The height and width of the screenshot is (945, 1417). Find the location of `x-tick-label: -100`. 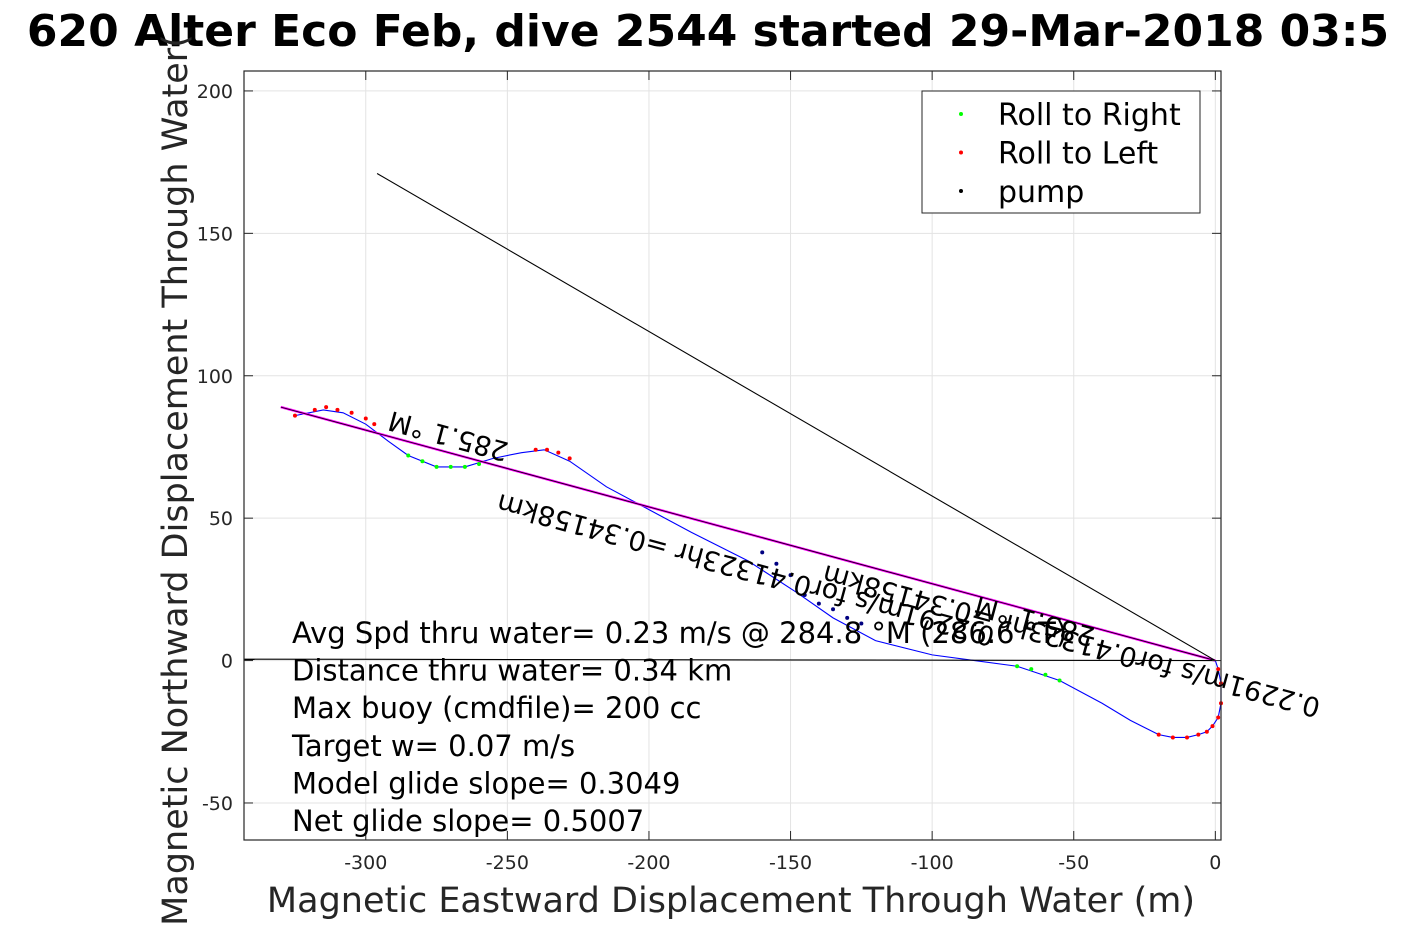

x-tick-label: -100 is located at coordinates (932, 863).